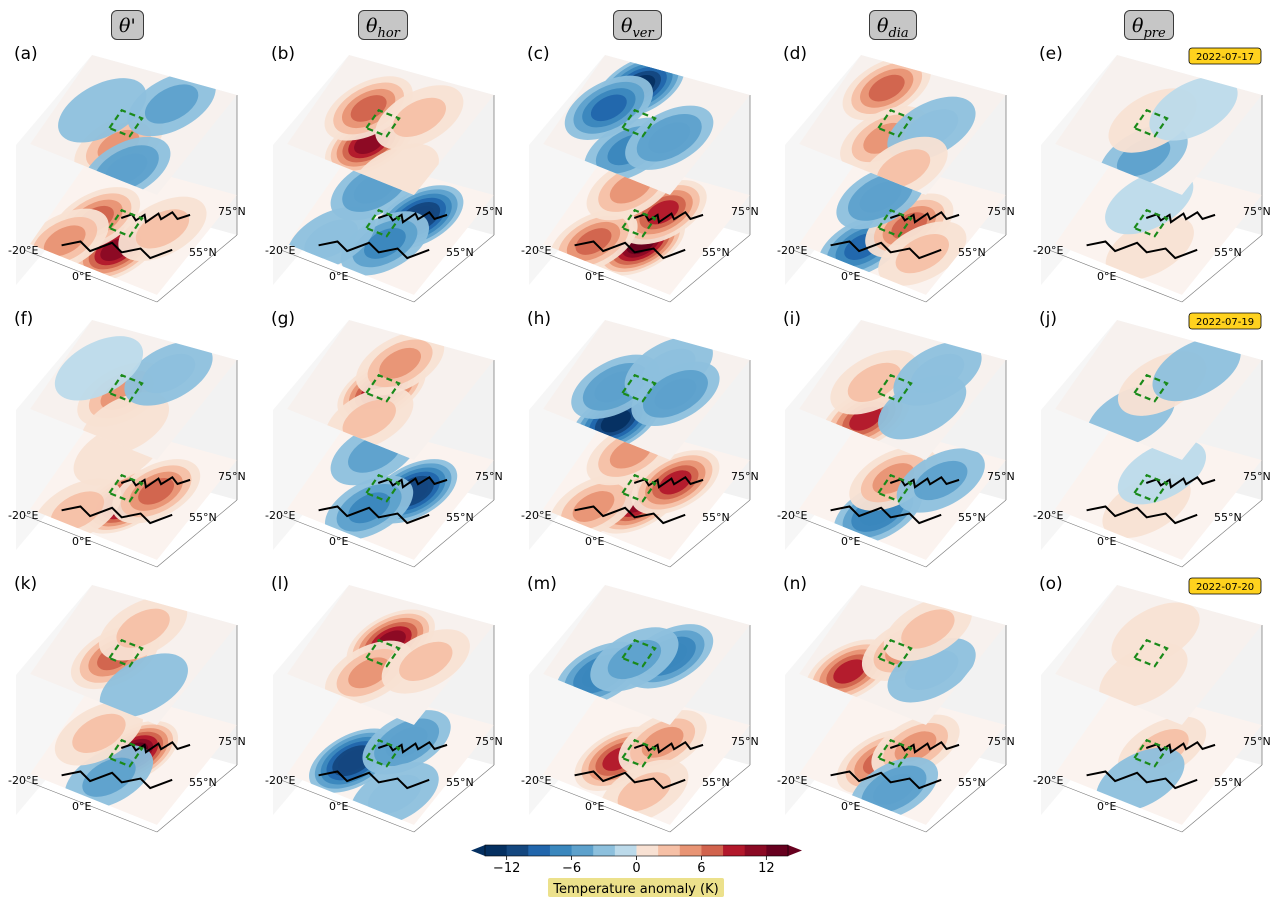  What do you see at coordinates (766, 868) in the screenshot?
I see `colorbar-tick-label: 12` at bounding box center [766, 868].